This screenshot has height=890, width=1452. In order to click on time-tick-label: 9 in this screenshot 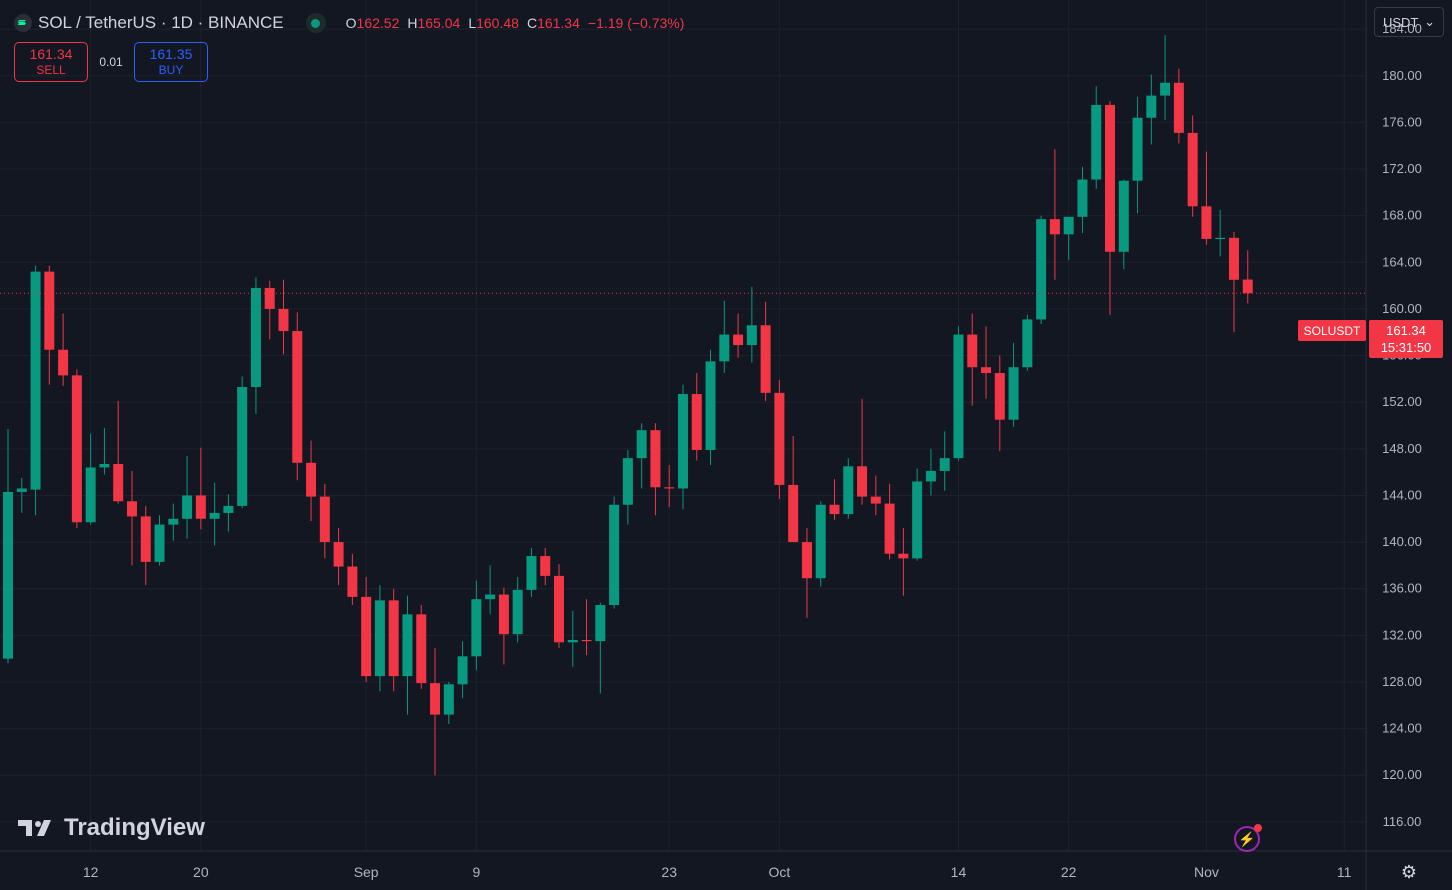, I will do `click(476, 872)`.